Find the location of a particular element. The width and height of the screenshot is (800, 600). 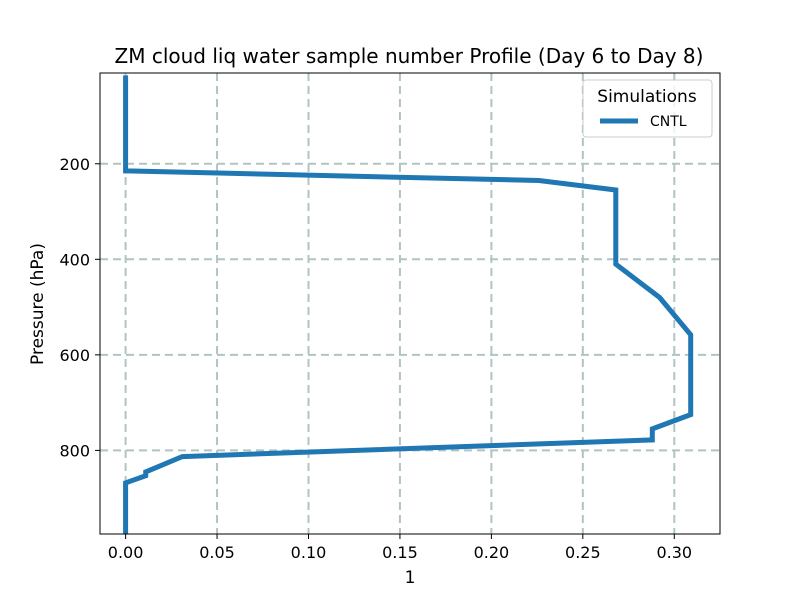

y-axis-title: Pressure (hPa) is located at coordinates (38, 304).